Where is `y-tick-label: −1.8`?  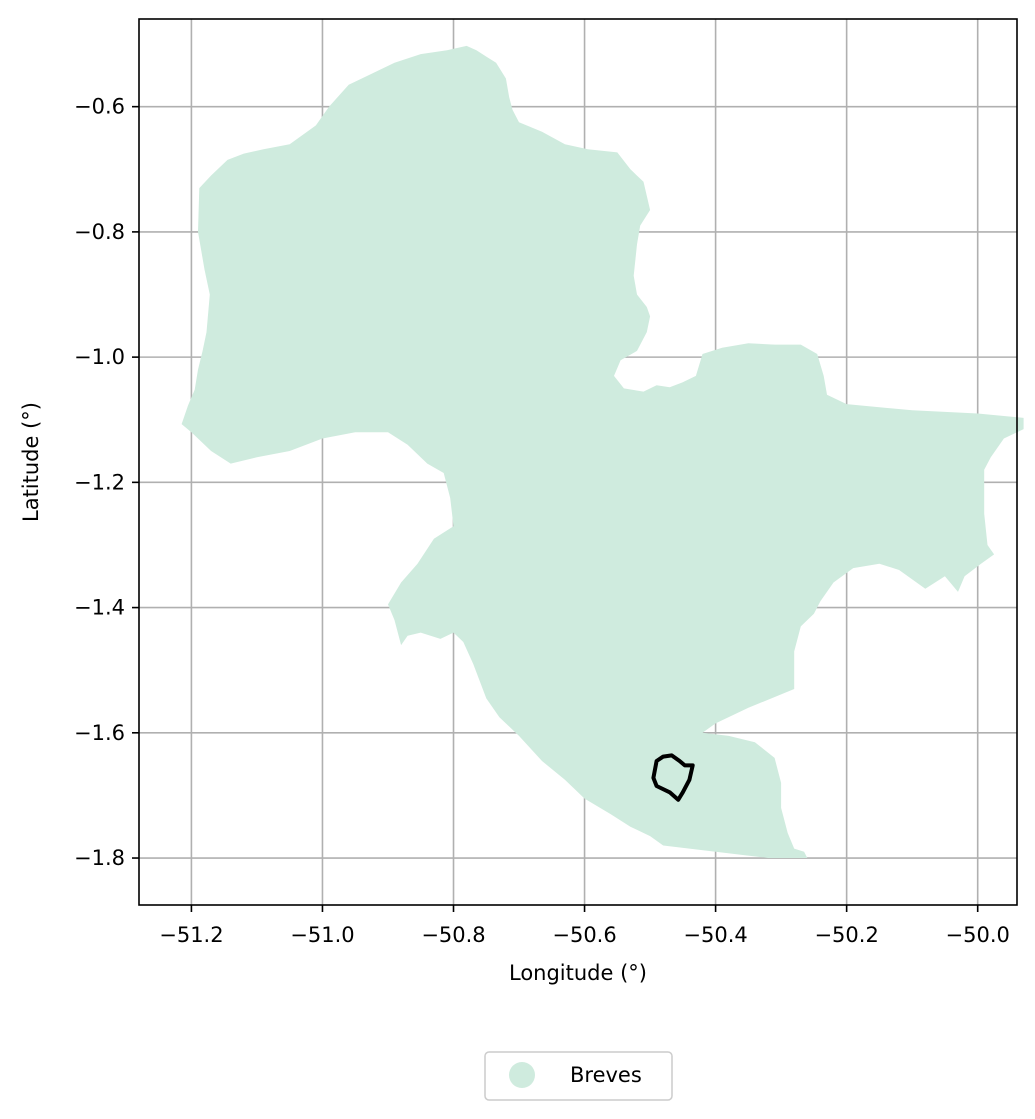 y-tick-label: −1.8 is located at coordinates (99, 858).